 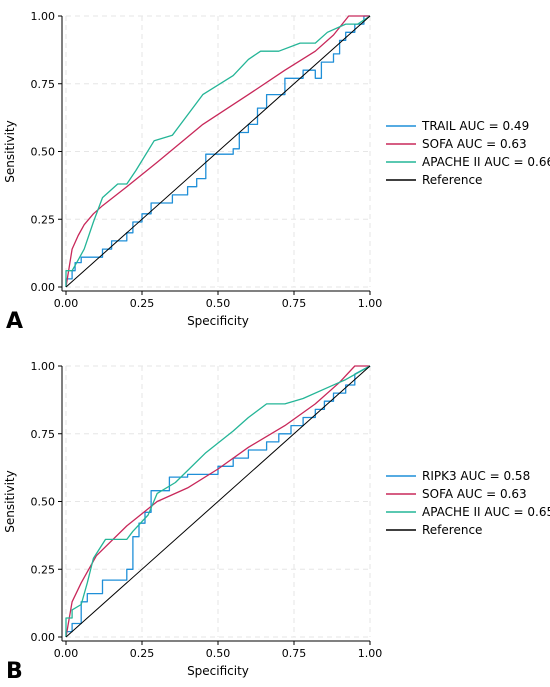 What do you see at coordinates (476, 476) in the screenshot?
I see `legend-label-biomarker: RIPK3 AUC = 0.58` at bounding box center [476, 476].